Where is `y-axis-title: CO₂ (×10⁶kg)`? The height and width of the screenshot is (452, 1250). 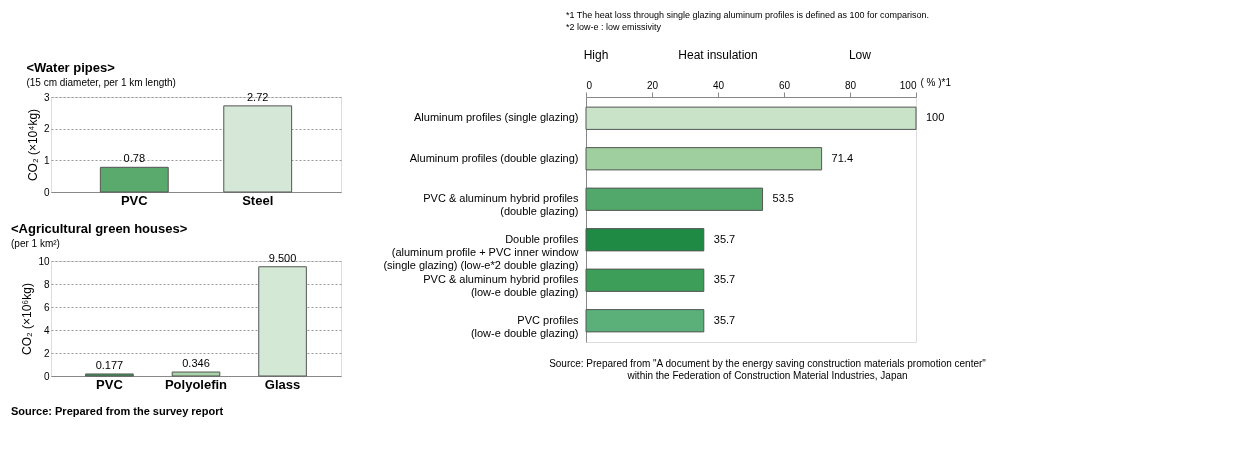
y-axis-title: CO₂ (×10⁶kg) is located at coordinates (27, 319).